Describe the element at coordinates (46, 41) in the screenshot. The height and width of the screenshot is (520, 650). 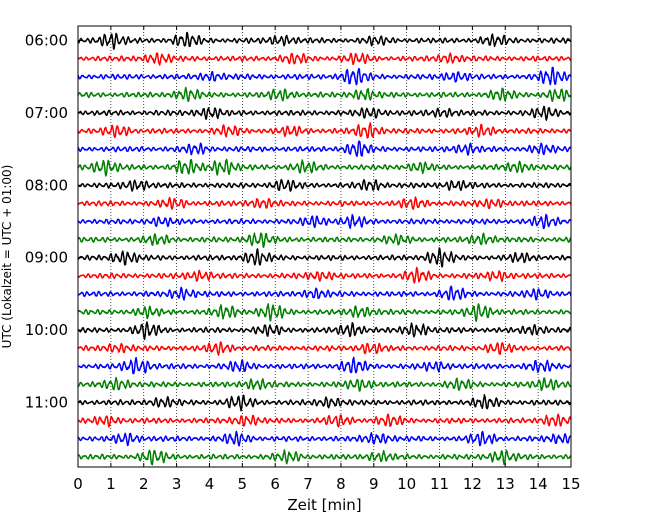
I see `y-tick-label: 06:00` at that location.